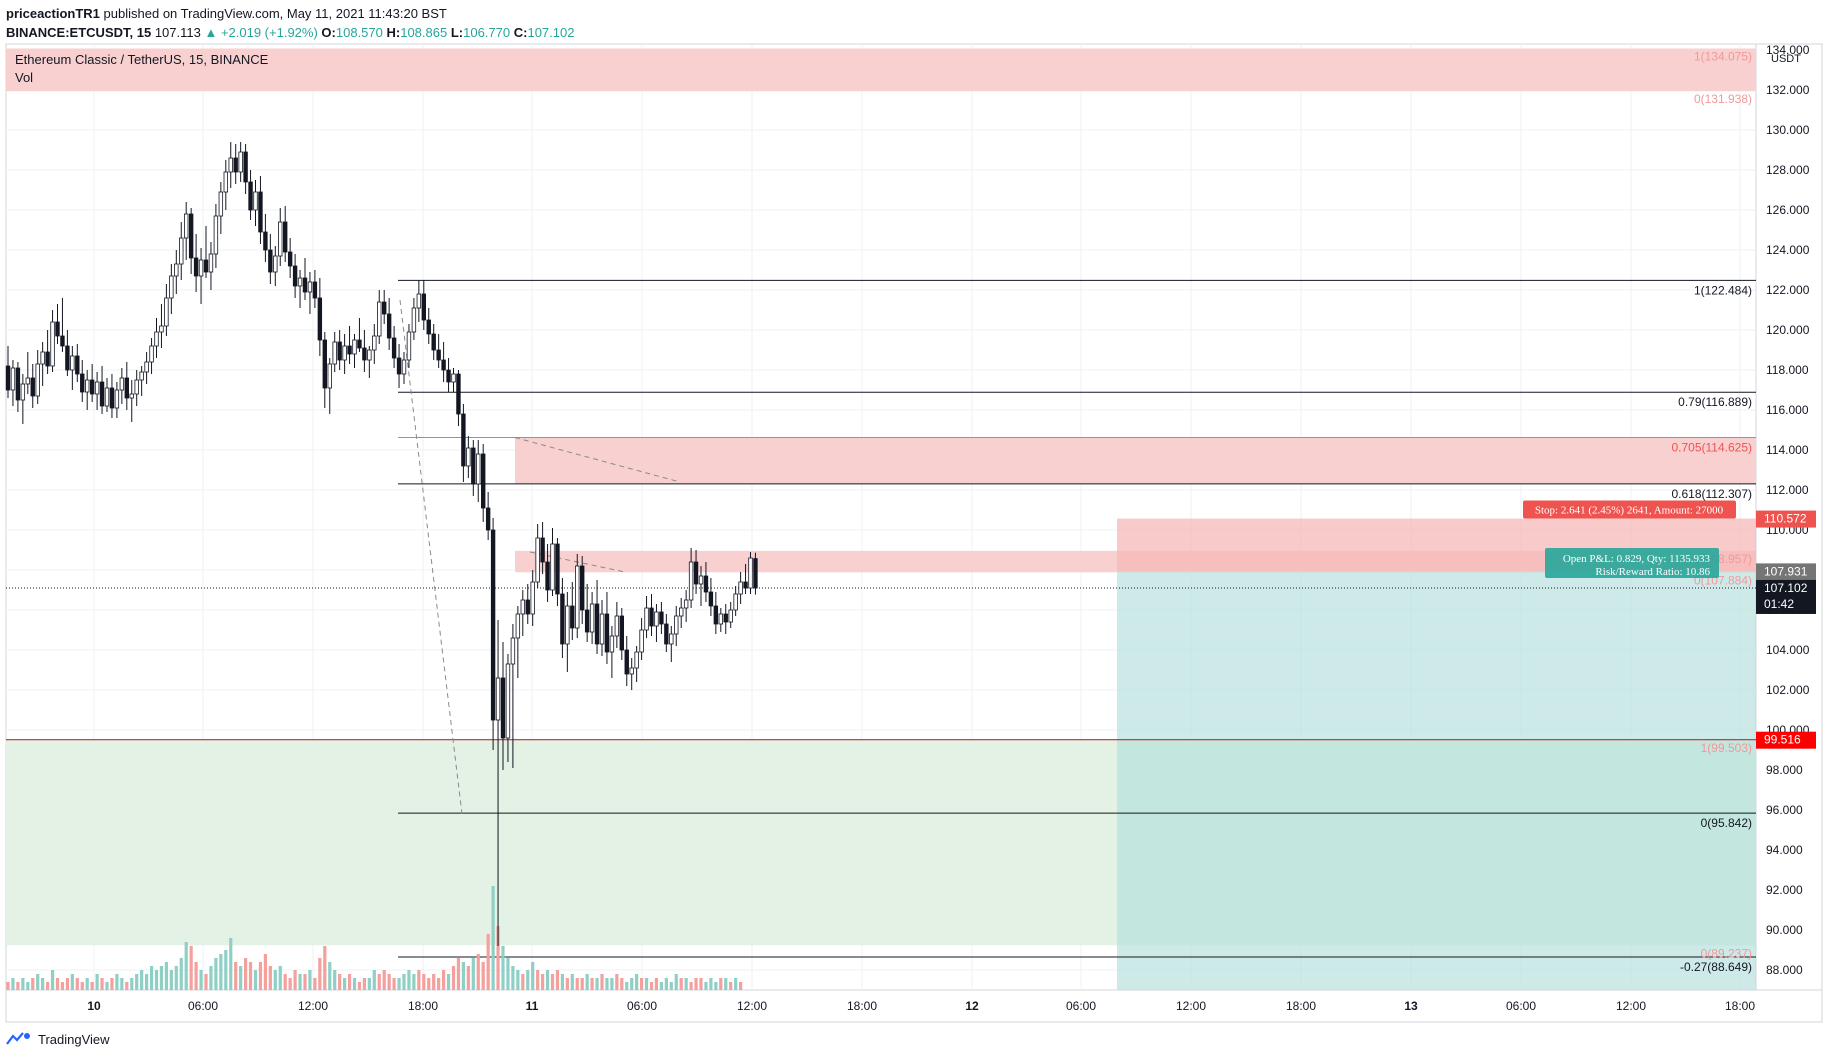 This screenshot has height=1056, width=1828. What do you see at coordinates (1788, 170) in the screenshot?
I see `y-tick-label: 128.000` at bounding box center [1788, 170].